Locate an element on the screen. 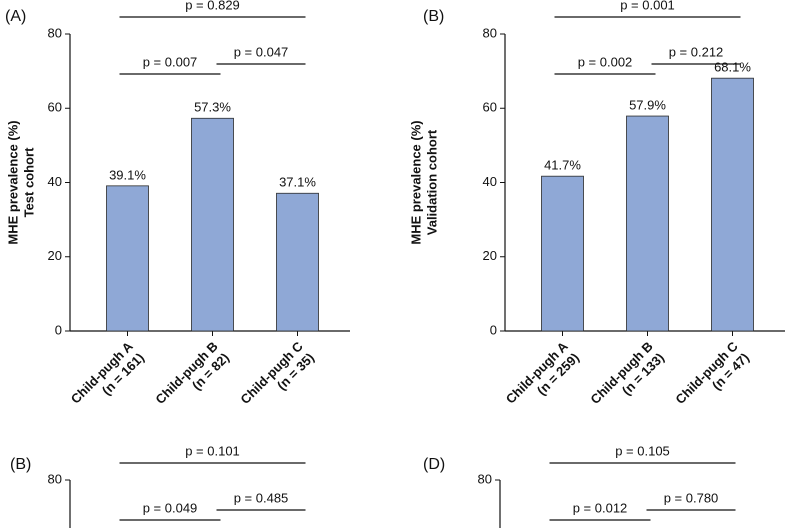 This screenshot has height=528, width=800. p-value: p = 0.012 is located at coordinates (600, 507).